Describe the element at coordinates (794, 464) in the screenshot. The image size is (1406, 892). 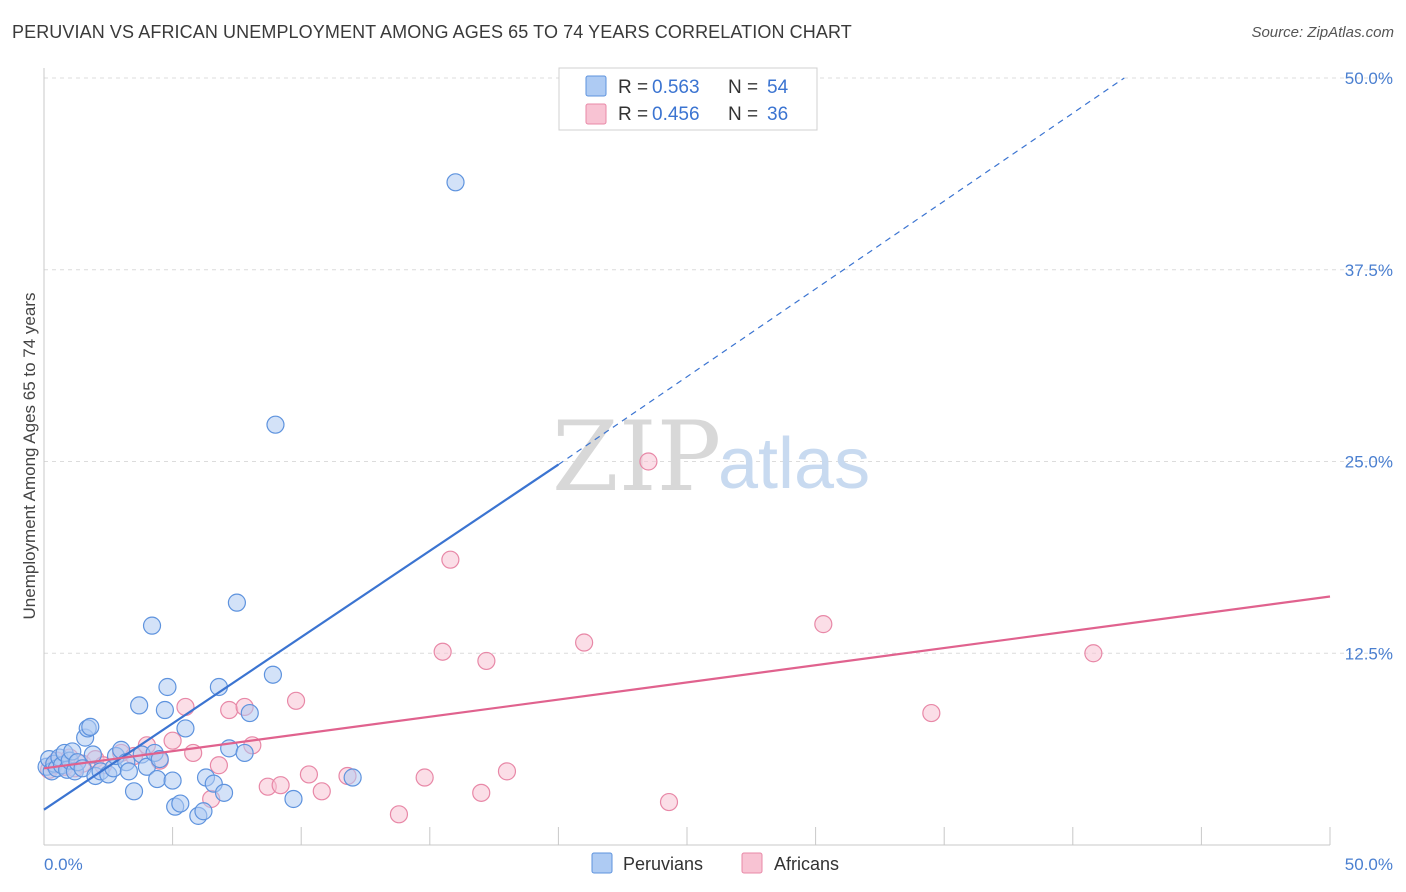
I see `watermark-atlas: atlas` at that location.